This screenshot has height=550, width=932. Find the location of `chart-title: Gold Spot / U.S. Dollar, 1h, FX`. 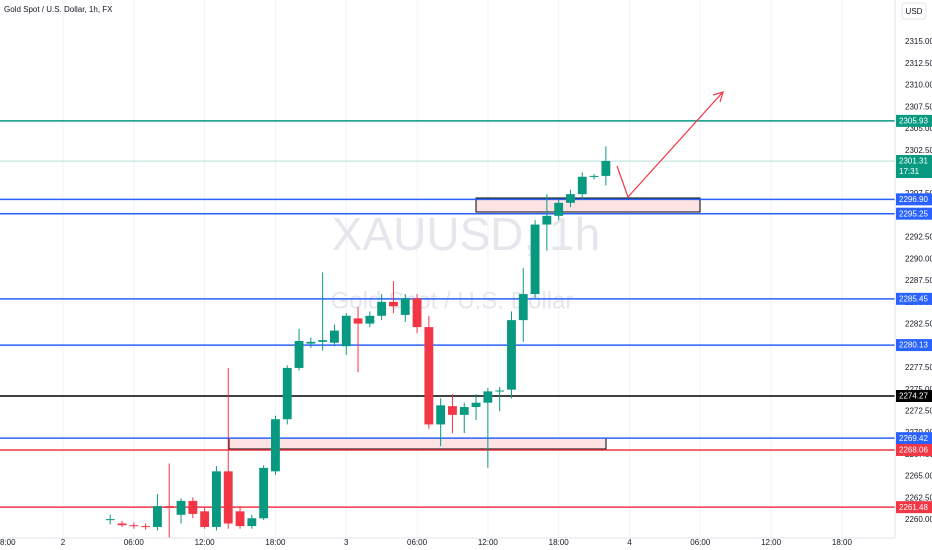

chart-title: Gold Spot / U.S. Dollar, 1h, FX is located at coordinates (58, 9).